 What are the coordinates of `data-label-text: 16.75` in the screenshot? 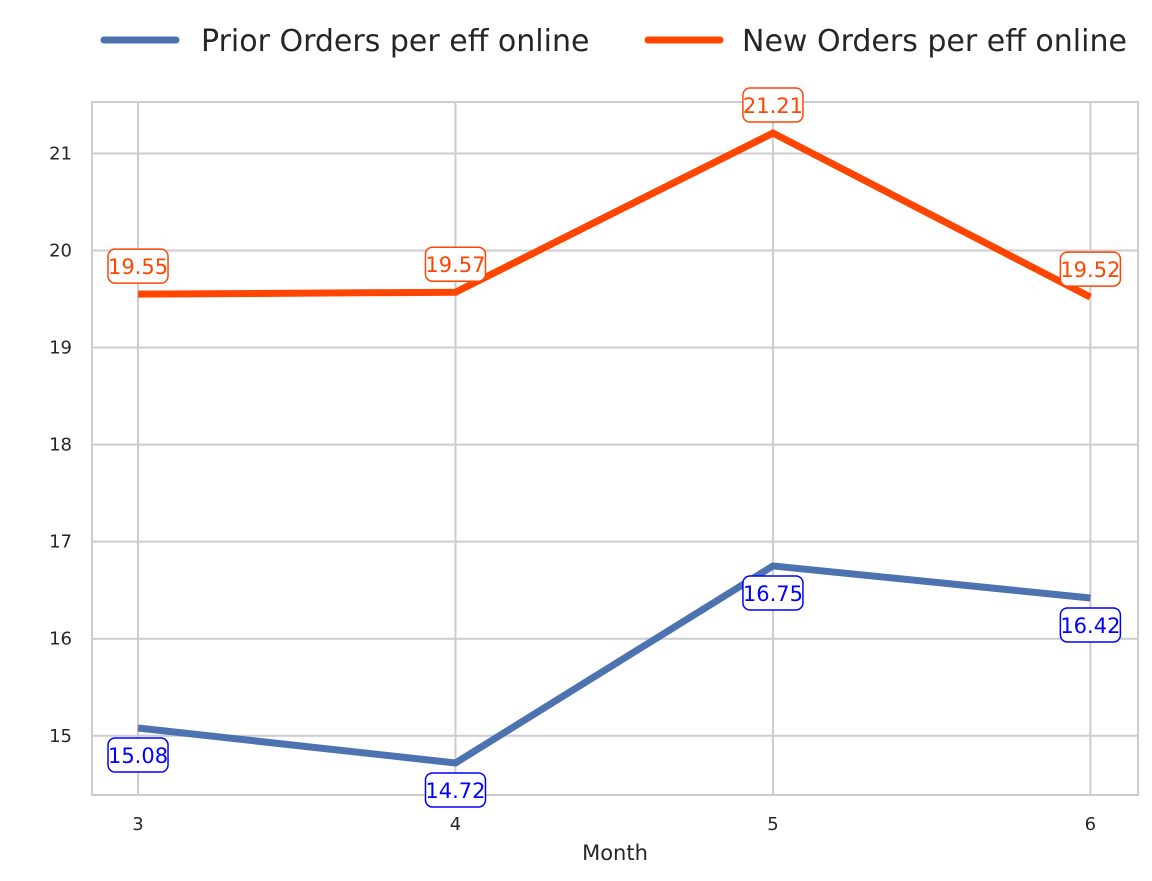 It's located at (773, 594).